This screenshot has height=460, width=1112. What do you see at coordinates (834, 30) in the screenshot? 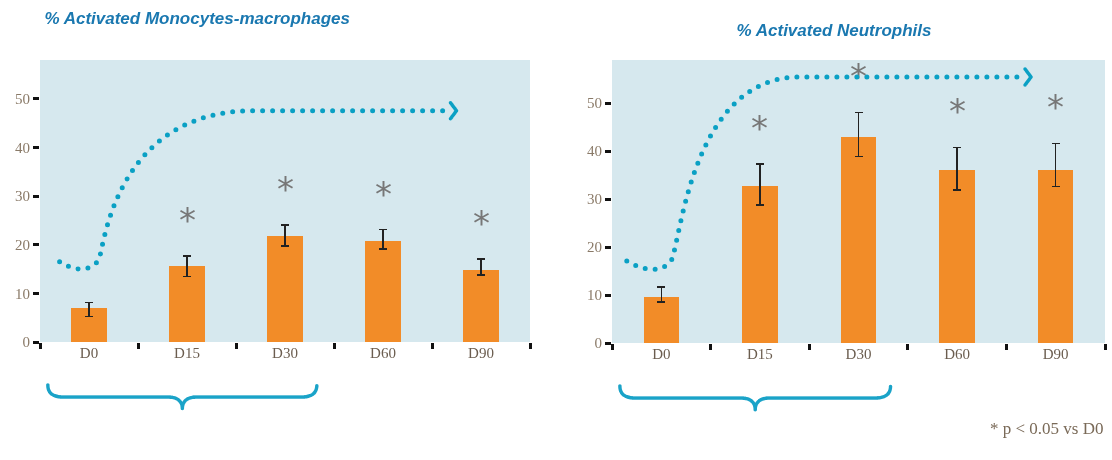
I see `chart-title: % Activated Neutrophils` at bounding box center [834, 30].